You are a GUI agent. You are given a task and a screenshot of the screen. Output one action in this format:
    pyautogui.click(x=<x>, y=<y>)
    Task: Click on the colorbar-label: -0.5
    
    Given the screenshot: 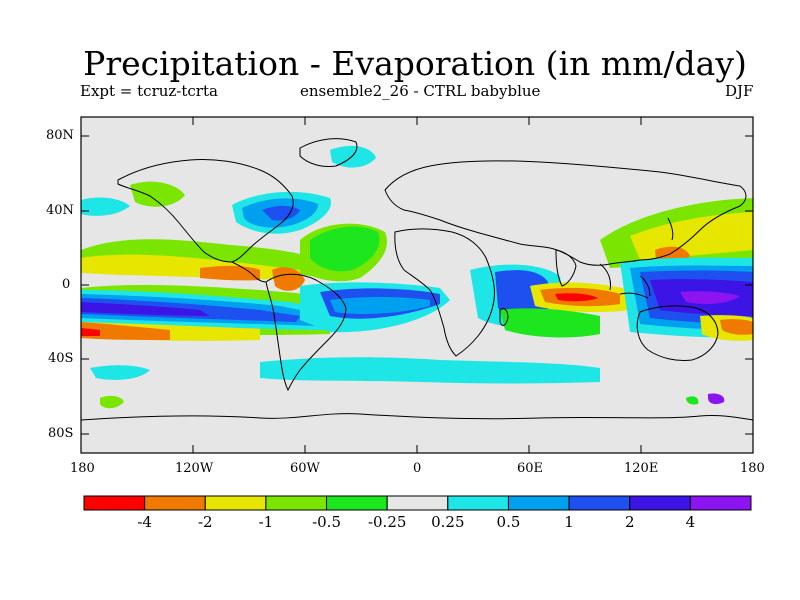 What is the action you would take?
    pyautogui.click(x=326, y=522)
    